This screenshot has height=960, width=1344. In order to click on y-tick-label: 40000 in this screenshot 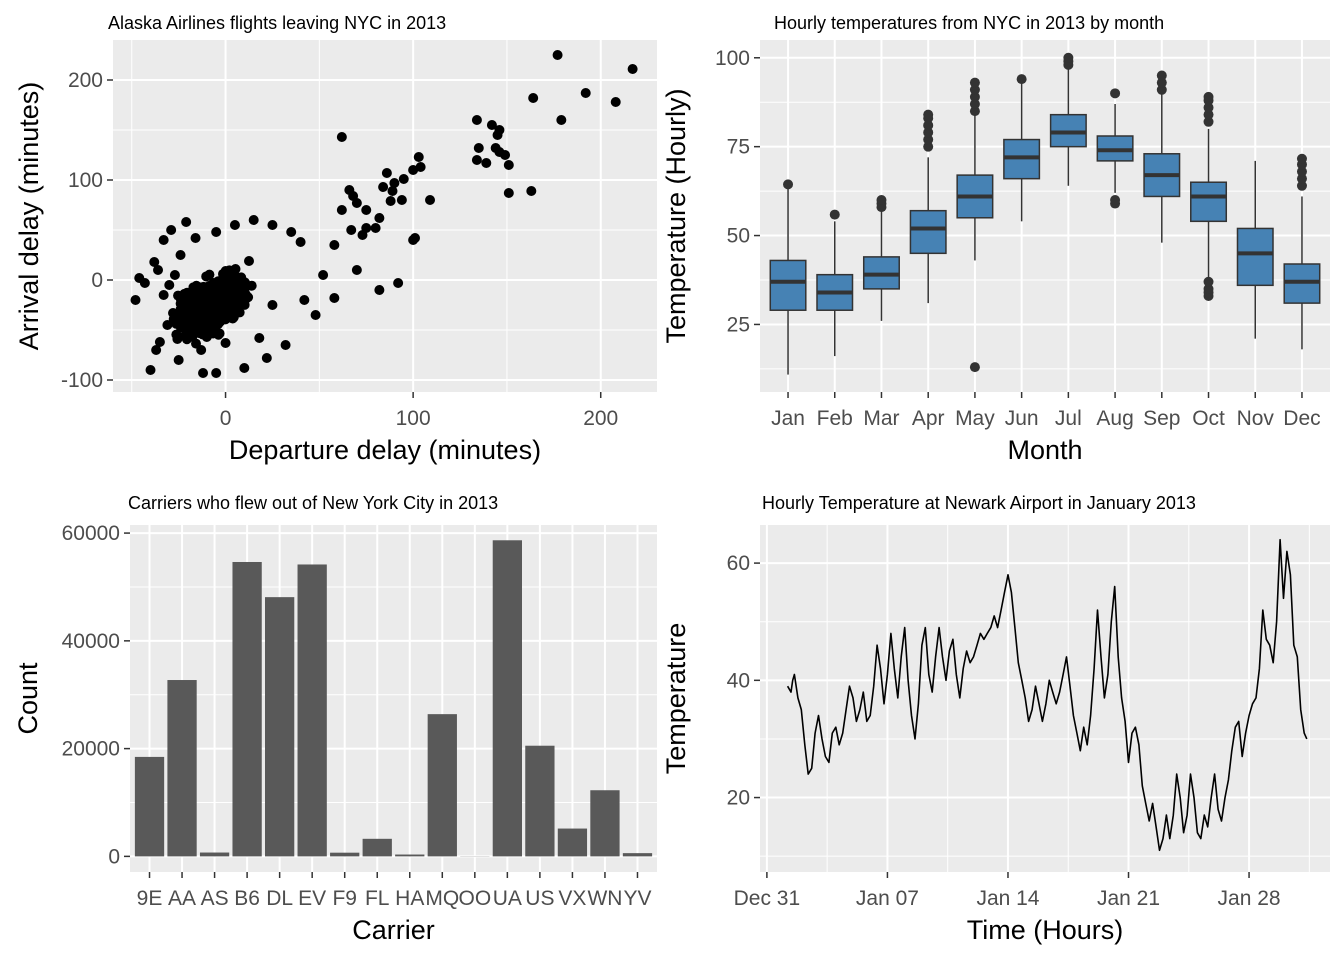, I will do `click(91, 641)`.